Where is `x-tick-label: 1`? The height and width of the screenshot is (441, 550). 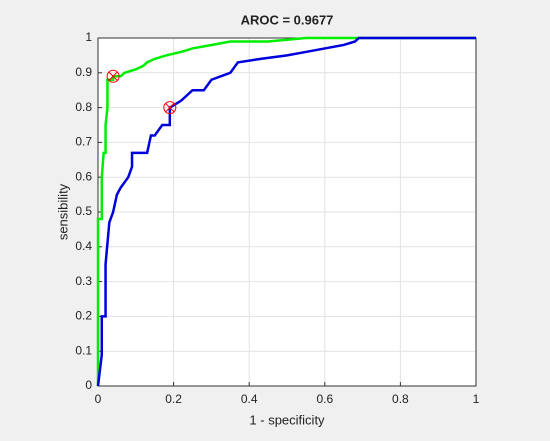
x-tick-label: 1 is located at coordinates (476, 399).